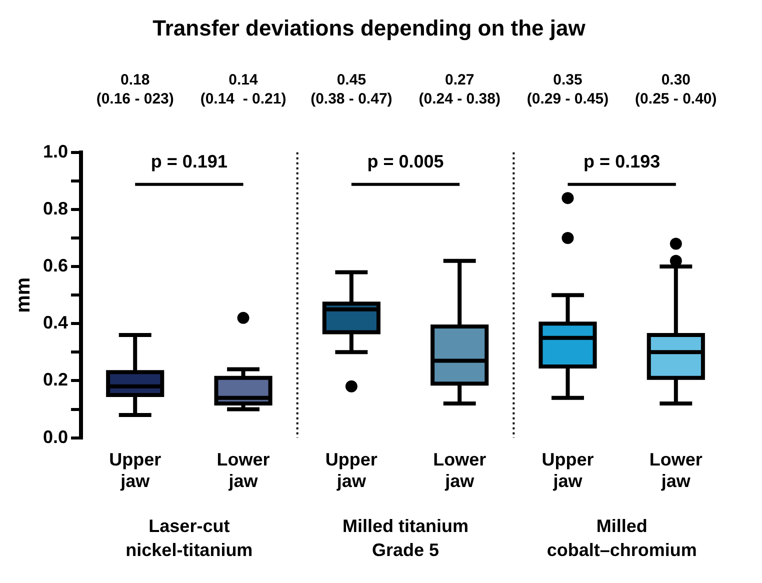 The height and width of the screenshot is (583, 762). Describe the element at coordinates (135, 90) in the screenshot. I see `text: 0.18 (0.16 - 023)` at that location.